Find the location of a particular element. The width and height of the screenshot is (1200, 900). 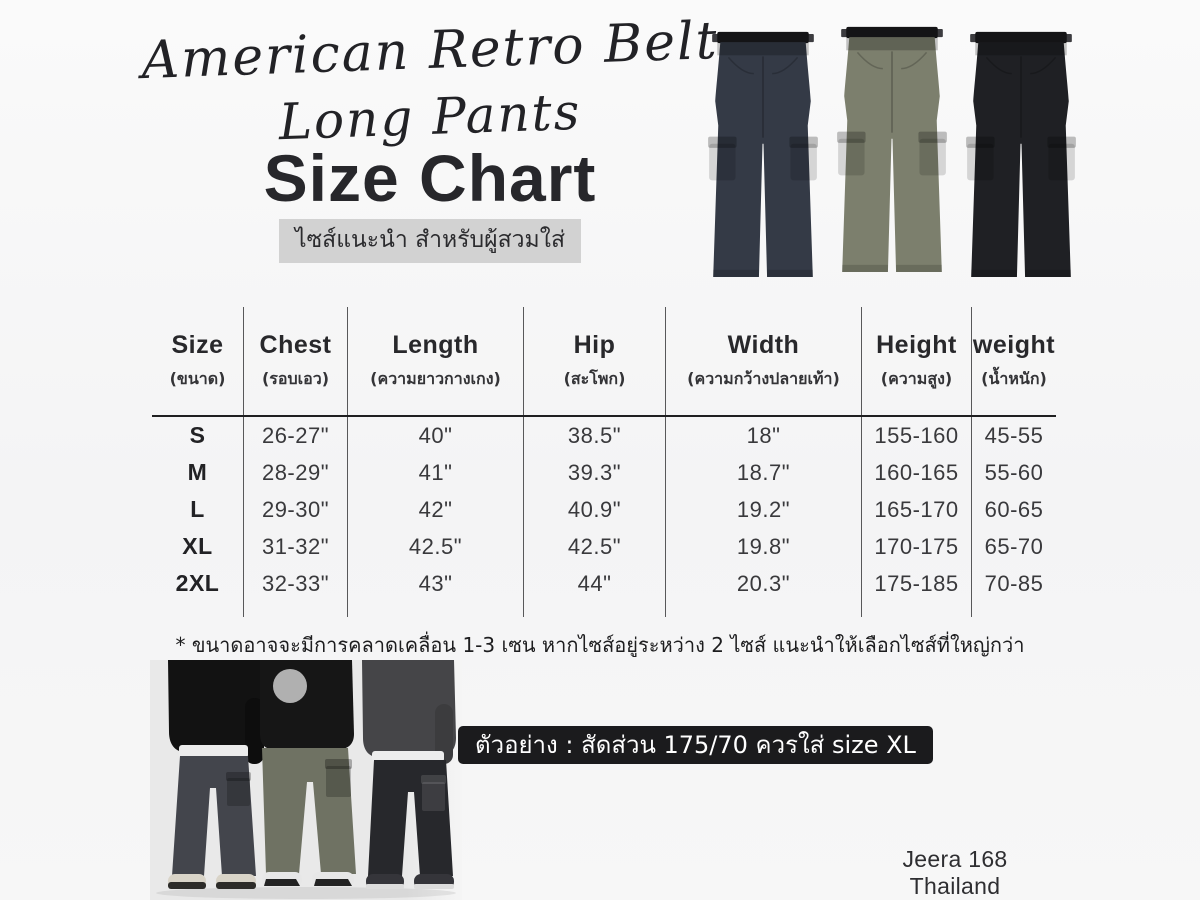

product-pants-row is located at coordinates (892, 160).